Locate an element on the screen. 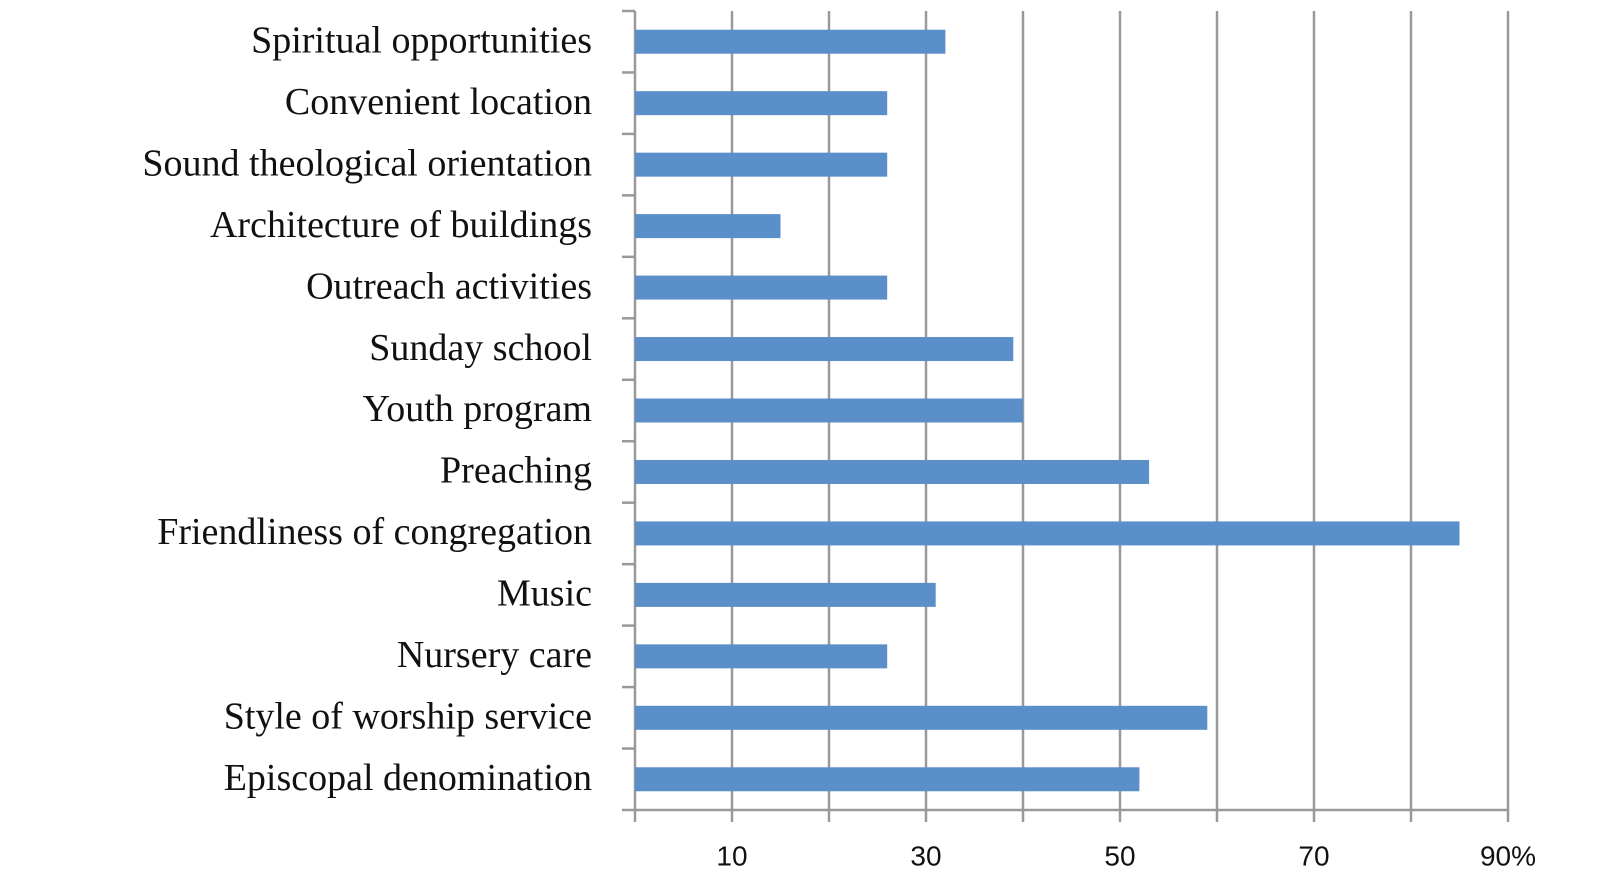 This screenshot has height=896, width=1610. x-tick-label: 90% is located at coordinates (1508, 855).